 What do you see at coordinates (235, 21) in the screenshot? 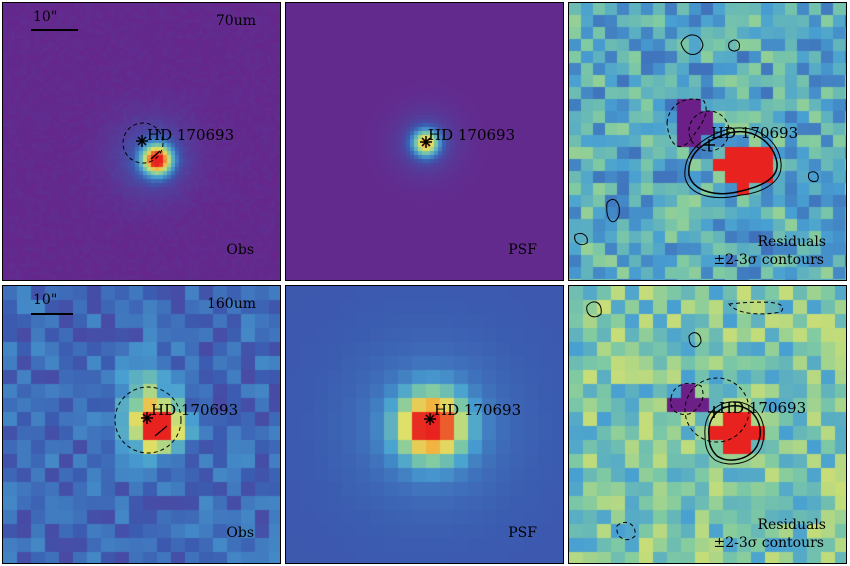
I see `band-label: 70um` at bounding box center [235, 21].